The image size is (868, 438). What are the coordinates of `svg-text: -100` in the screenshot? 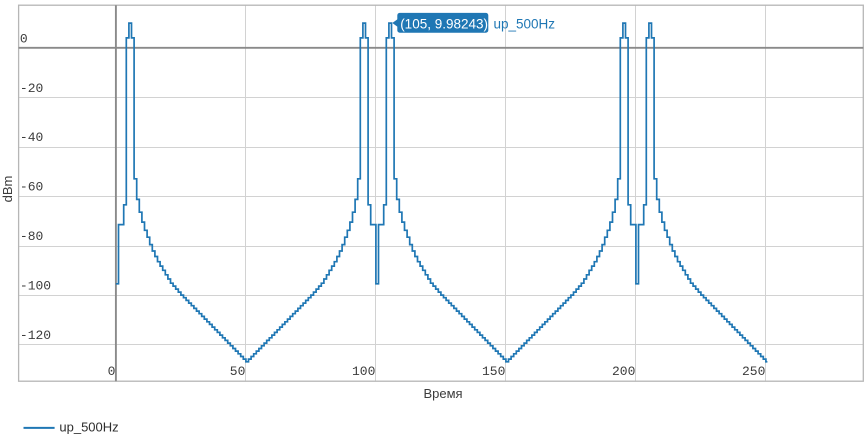 It's located at (35, 286).